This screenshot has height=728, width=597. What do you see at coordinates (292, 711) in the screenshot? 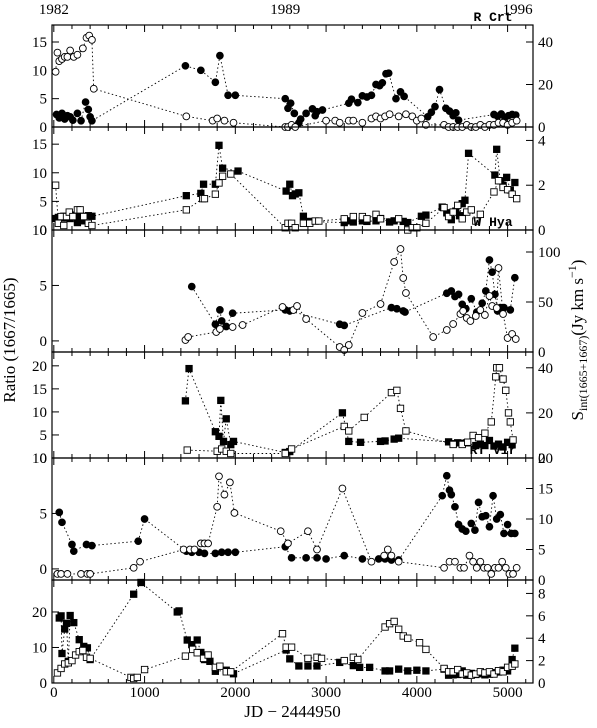
I see `x-axis-title: JD − 2444950` at bounding box center [292, 711].